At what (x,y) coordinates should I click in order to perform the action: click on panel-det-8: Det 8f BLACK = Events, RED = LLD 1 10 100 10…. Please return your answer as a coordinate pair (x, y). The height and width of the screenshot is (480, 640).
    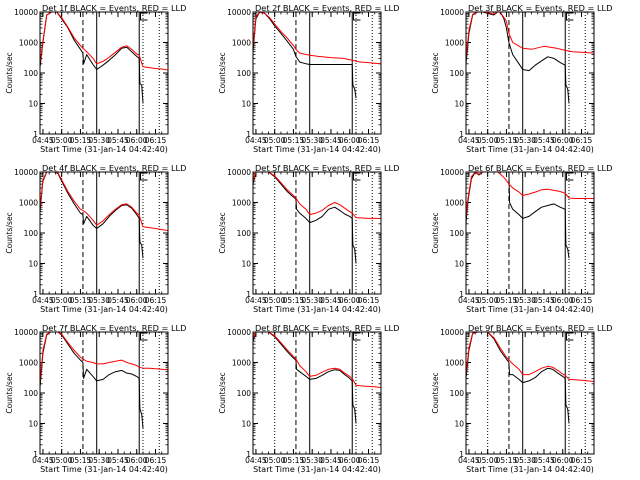
    Looking at the image, I should click on (308, 398).